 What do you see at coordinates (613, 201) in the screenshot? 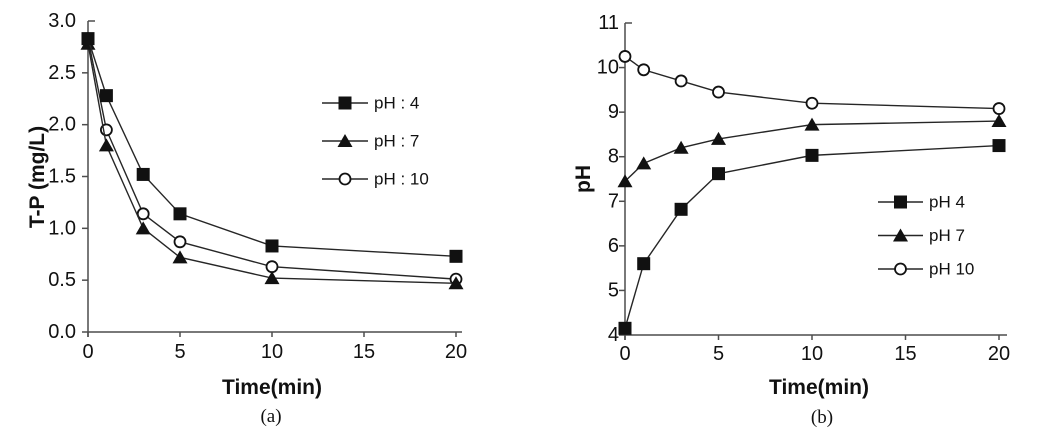
I see `y-tick-label: 7` at bounding box center [613, 201].